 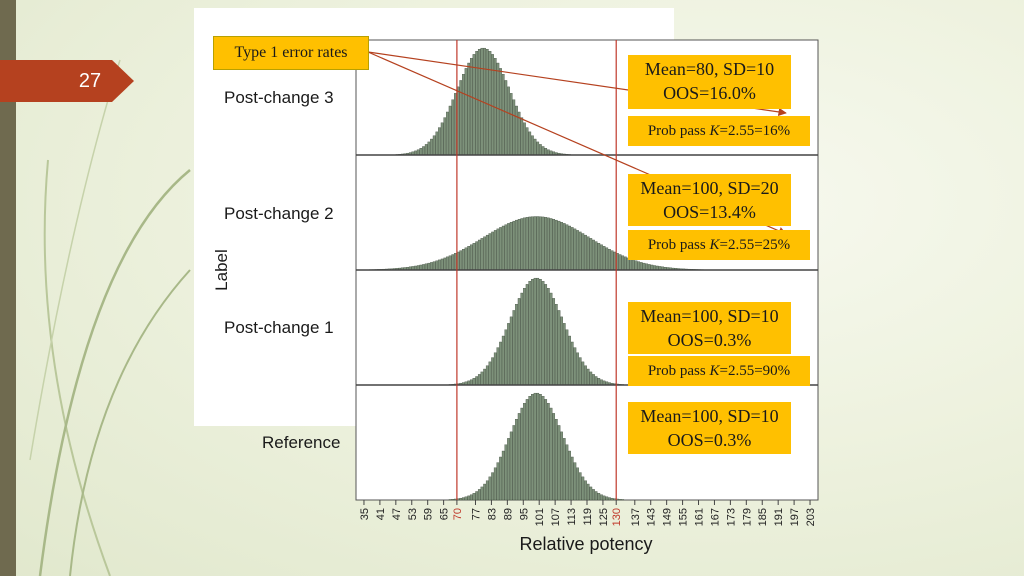 What do you see at coordinates (709, 416) in the screenshot?
I see `callout-line: Mean=100, SD=10` at bounding box center [709, 416].